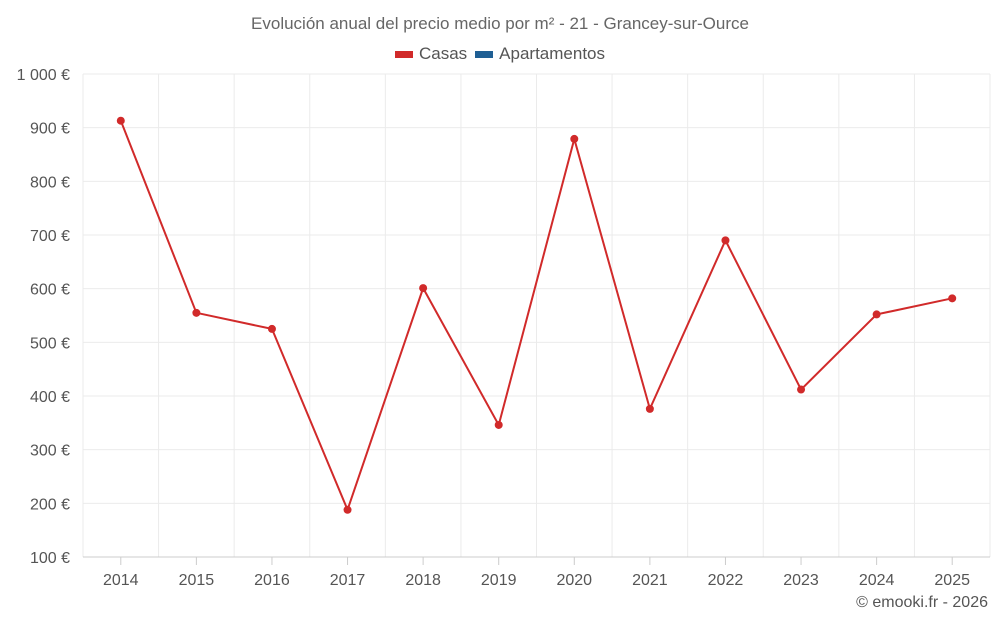  What do you see at coordinates (552, 53) in the screenshot?
I see `legend-label-apartamentos: Apartamentos` at bounding box center [552, 53].